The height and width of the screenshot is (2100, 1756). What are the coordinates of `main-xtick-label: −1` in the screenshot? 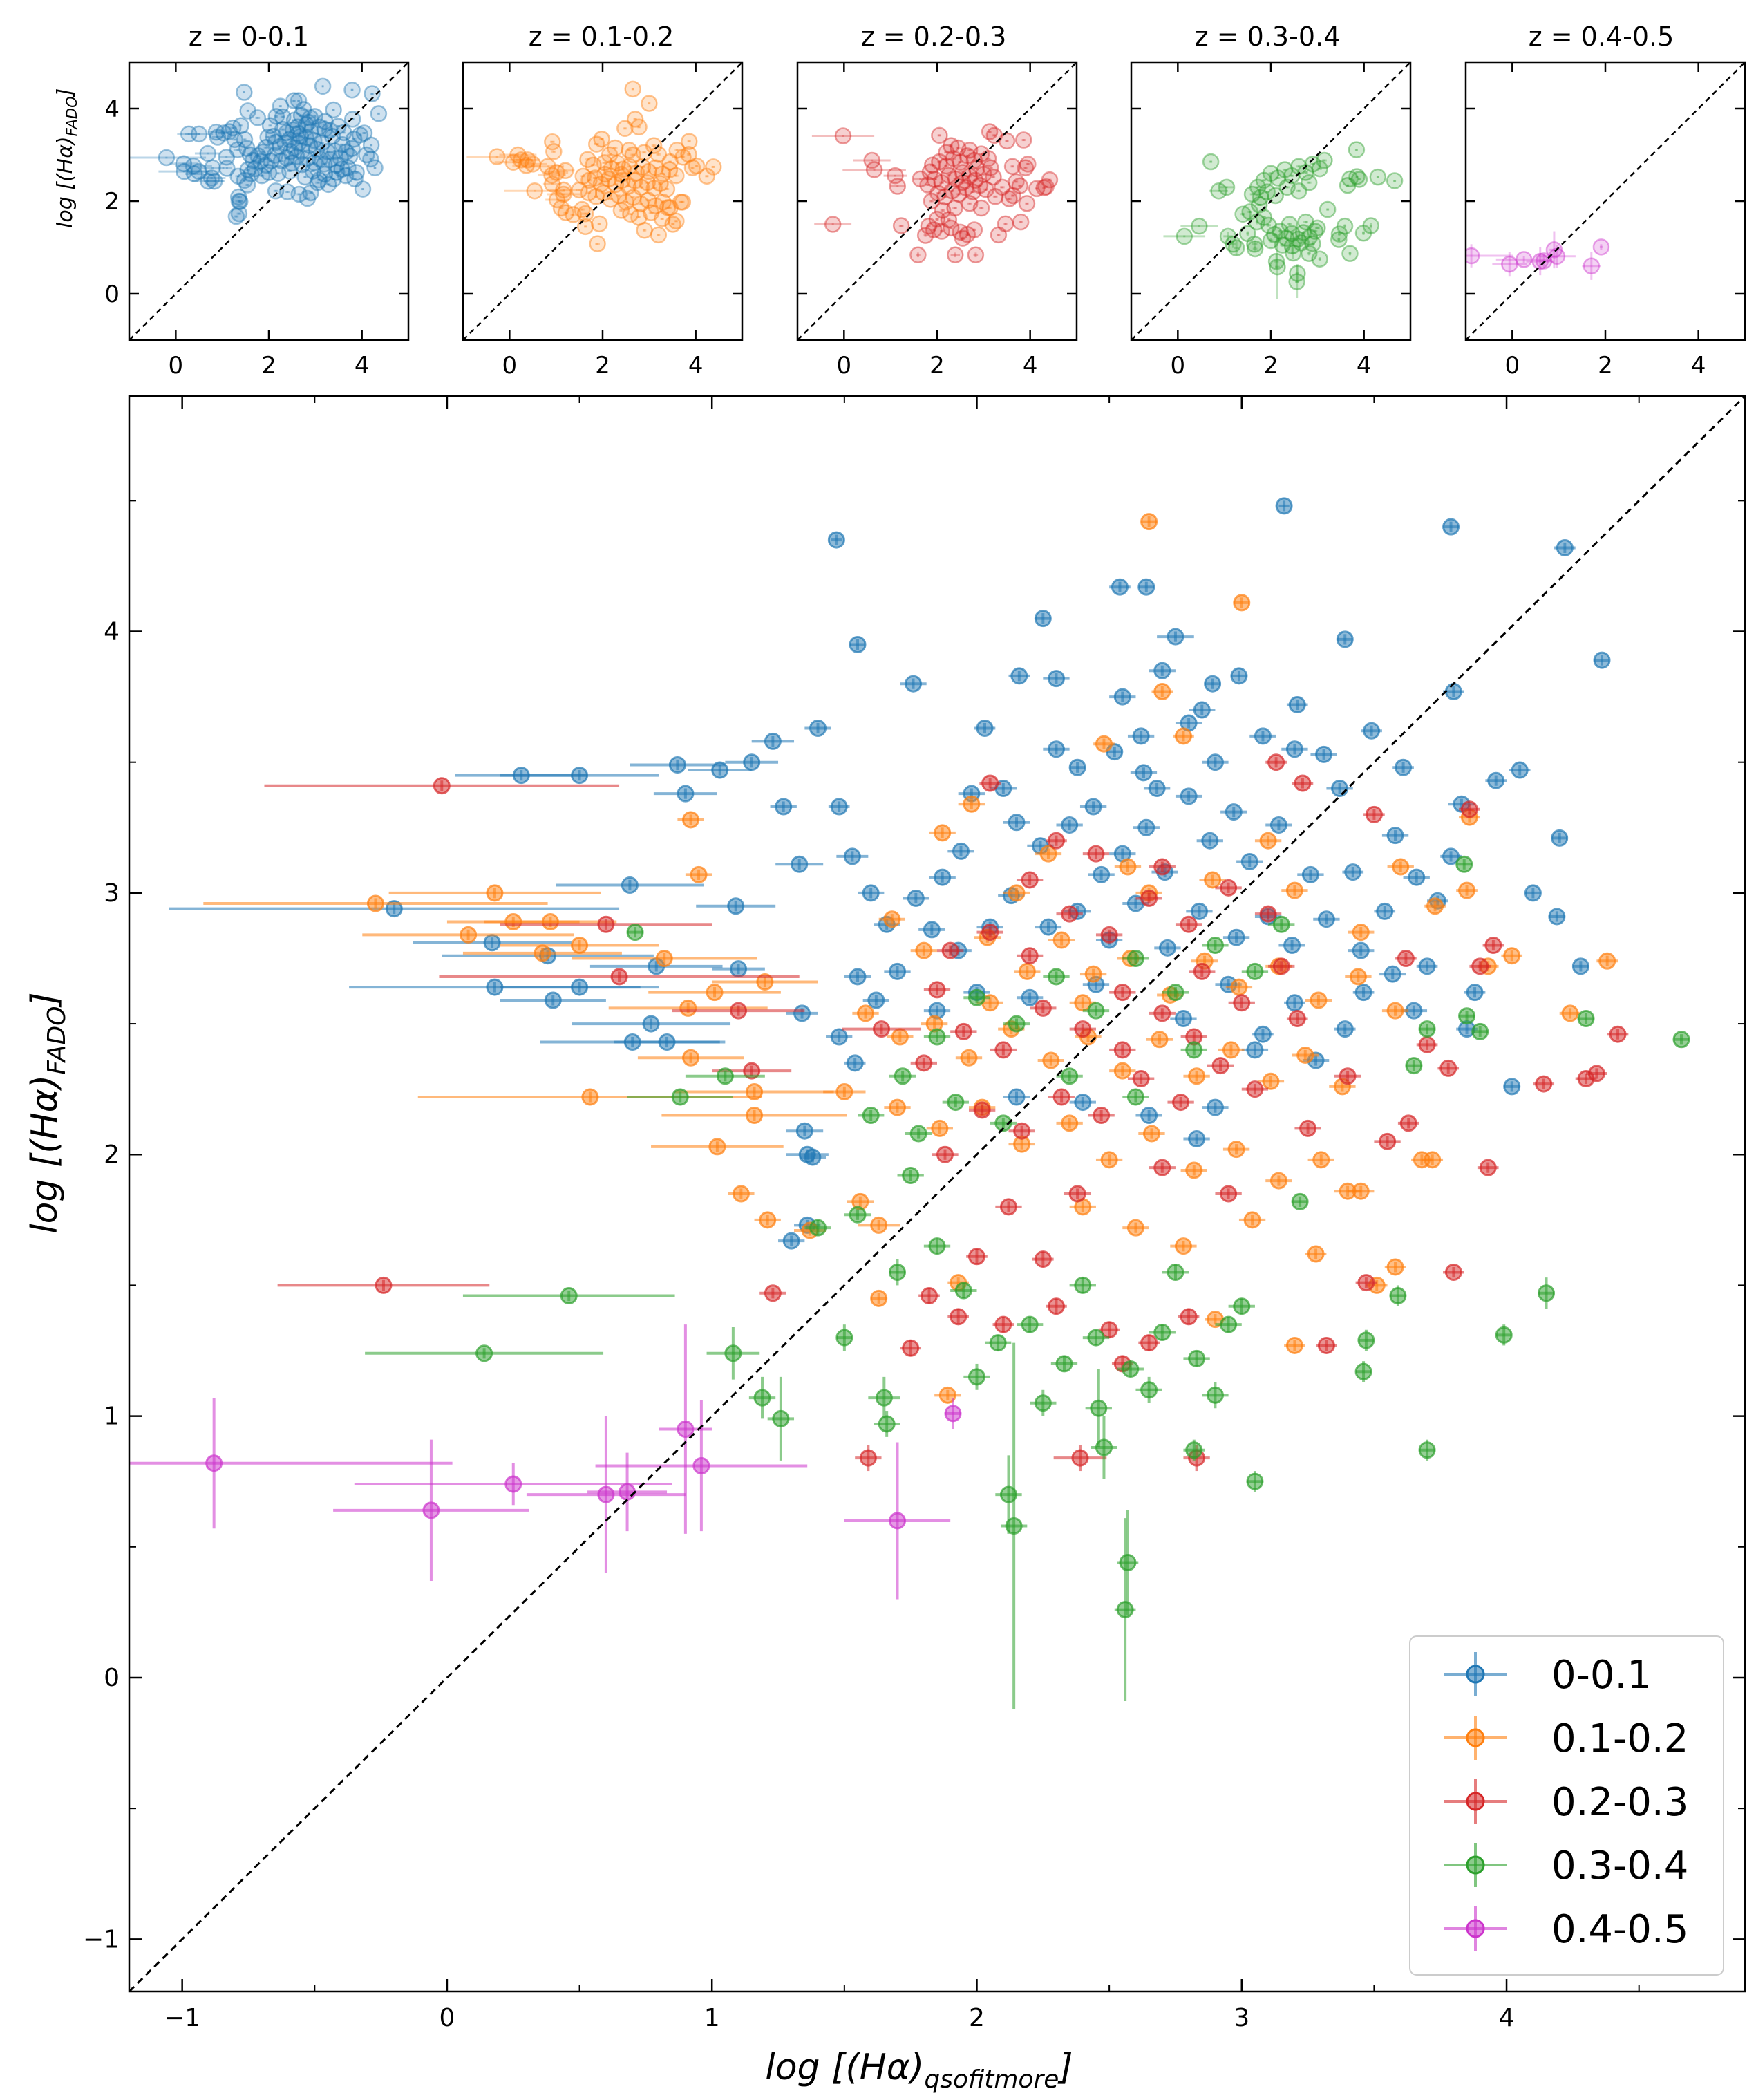 It's located at (182, 2018).